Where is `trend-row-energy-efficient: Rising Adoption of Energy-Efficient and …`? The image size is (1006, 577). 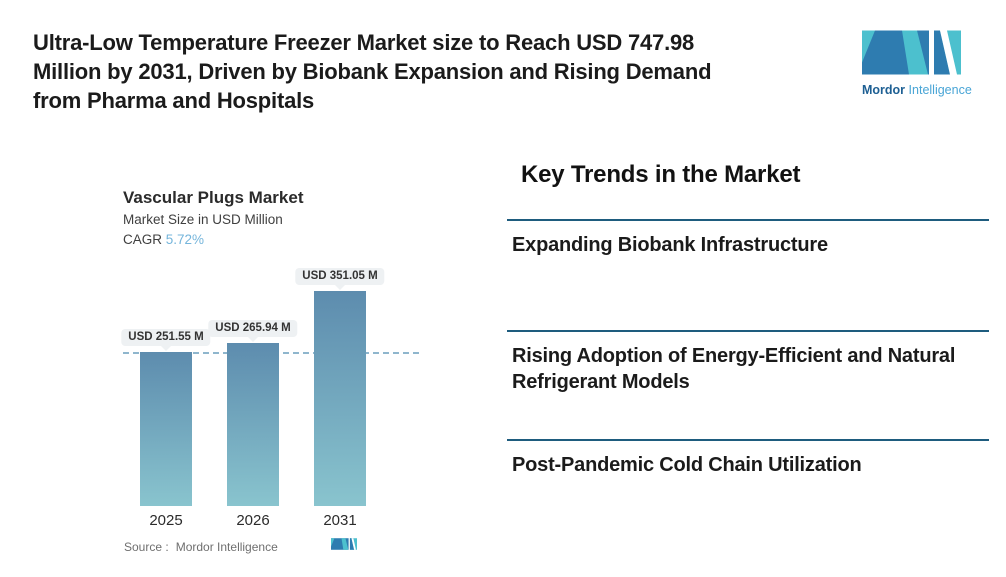
trend-row-energy-efficient: Rising Adoption of Energy-Efficient and … is located at coordinates (748, 362).